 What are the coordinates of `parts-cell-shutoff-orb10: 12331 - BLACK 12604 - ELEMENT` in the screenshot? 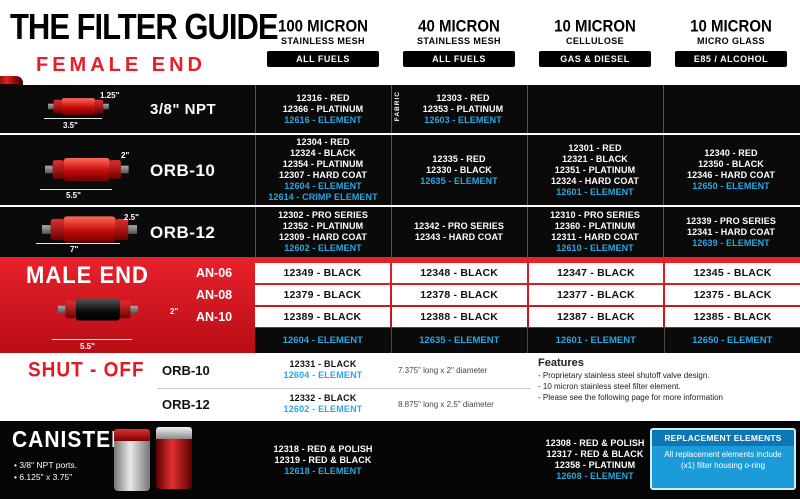 It's located at (323, 370).